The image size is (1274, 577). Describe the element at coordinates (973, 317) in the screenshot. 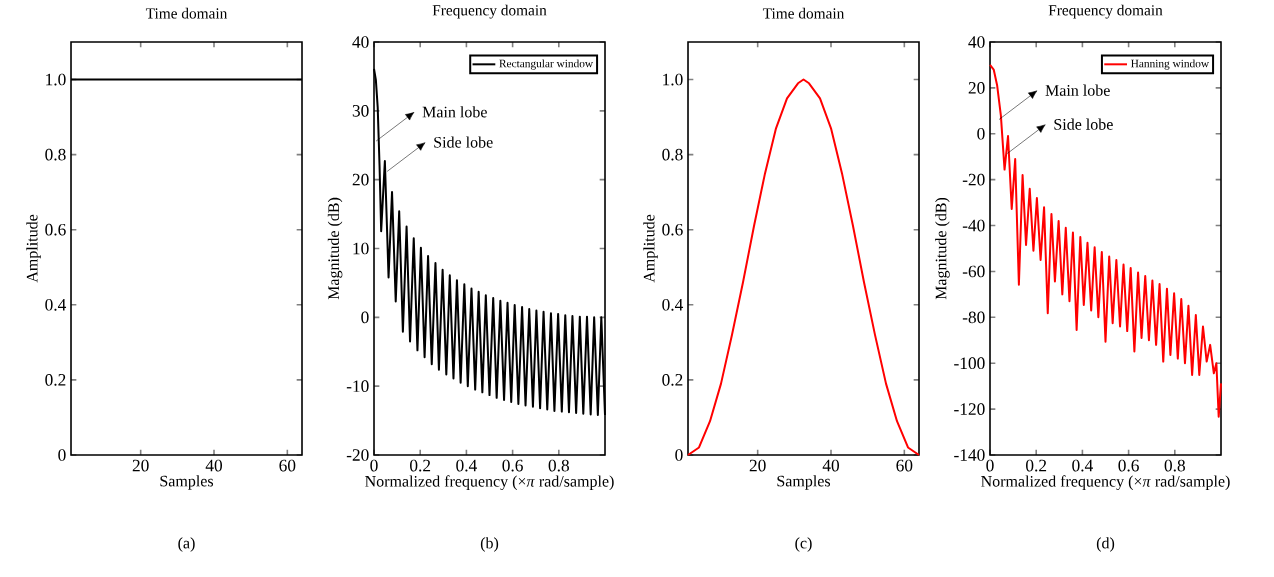

I see `y-tick-label: -80` at that location.